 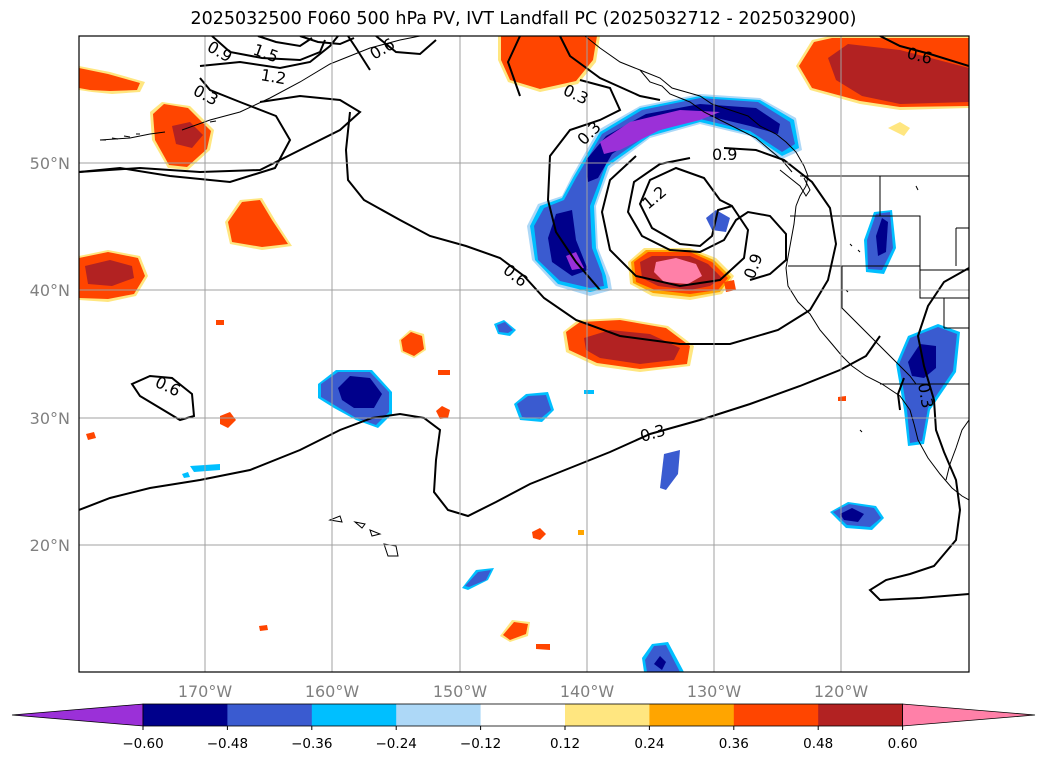 I want to click on contour-label: 0.3, so click(x=925, y=395).